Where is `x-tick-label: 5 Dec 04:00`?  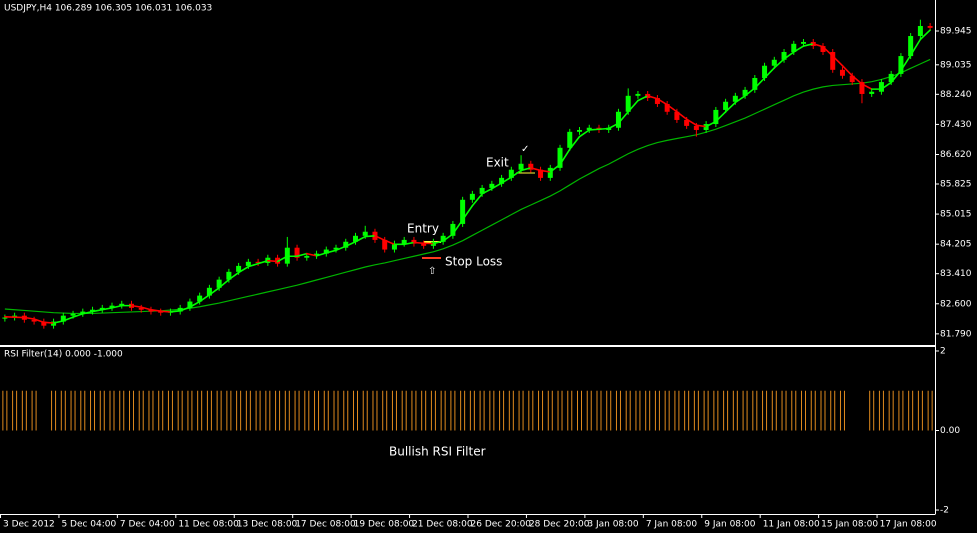 x-tick-label: 5 Dec 04:00 is located at coordinates (88, 525).